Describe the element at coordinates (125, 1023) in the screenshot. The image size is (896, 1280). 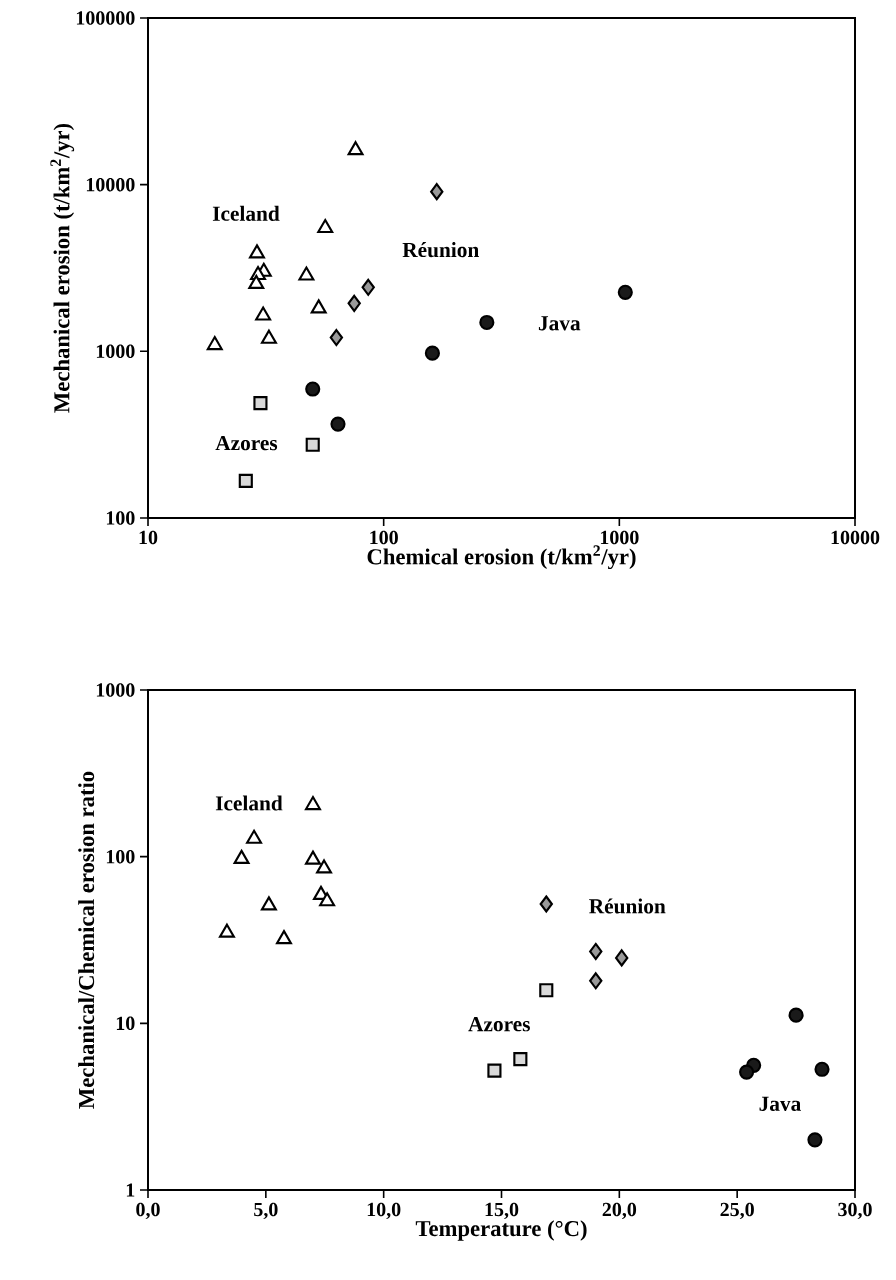
I see `y-tick-label: 10` at that location.